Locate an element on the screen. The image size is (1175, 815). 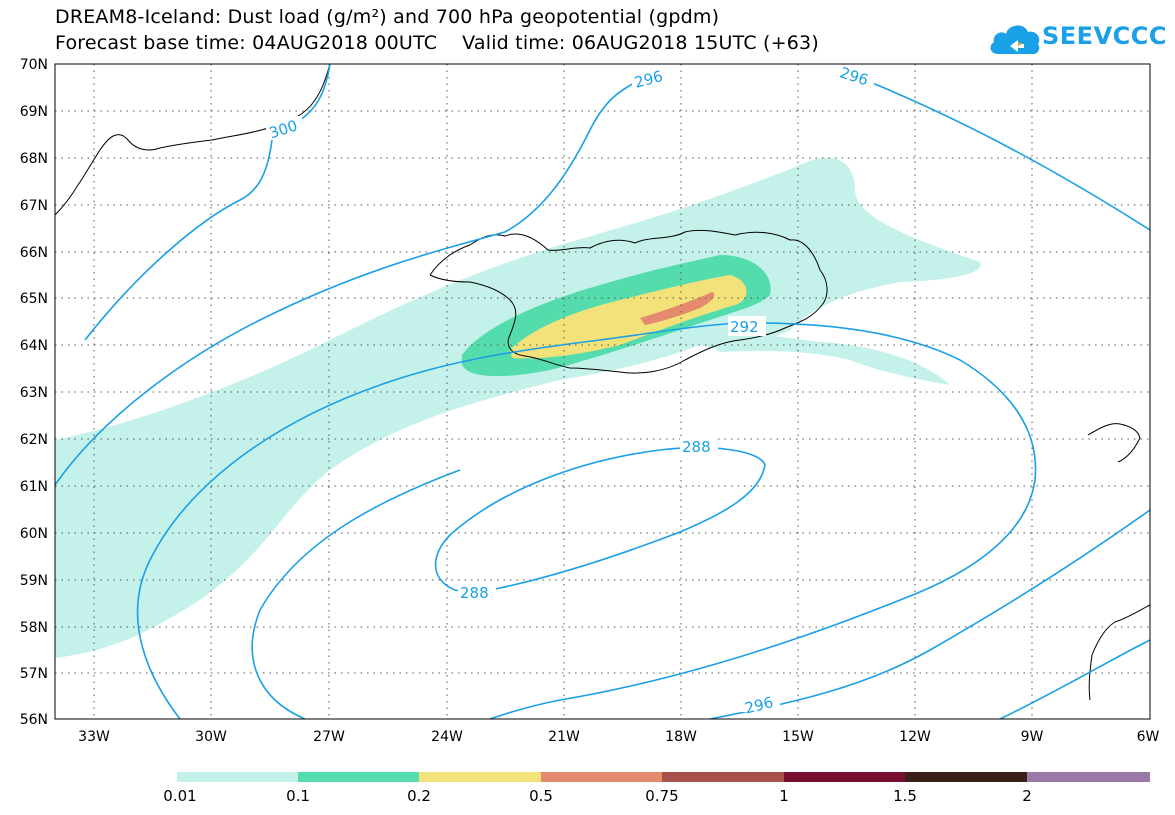
valid-time: Valid time: 06AUG2018 15UTC (+63) is located at coordinates (640, 43).